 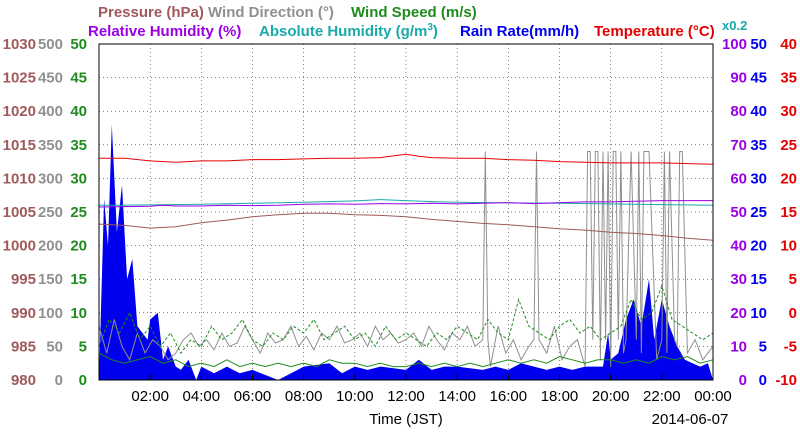 What do you see at coordinates (23, 346) in the screenshot?
I see `y-tick-pressure: 985` at bounding box center [23, 346].